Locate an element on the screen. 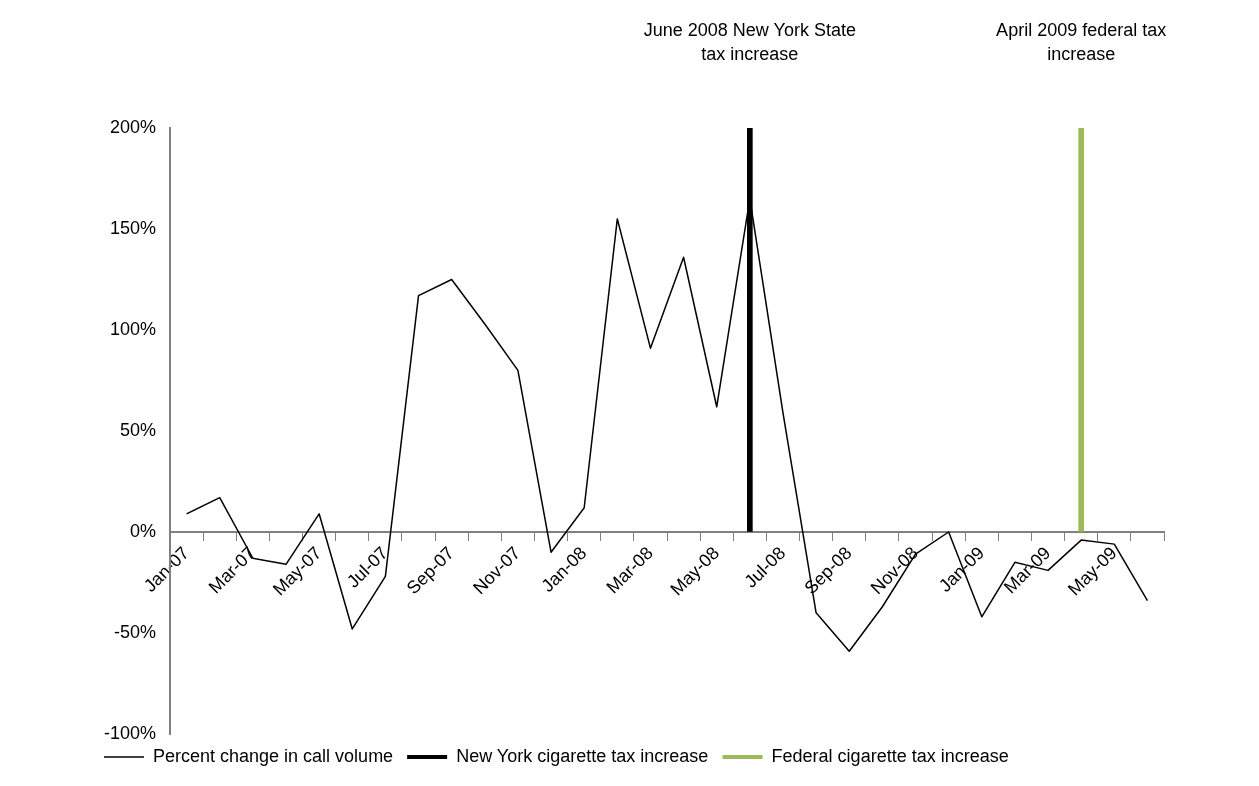  legend-label: New York cigarette tax increase is located at coordinates (582, 755).